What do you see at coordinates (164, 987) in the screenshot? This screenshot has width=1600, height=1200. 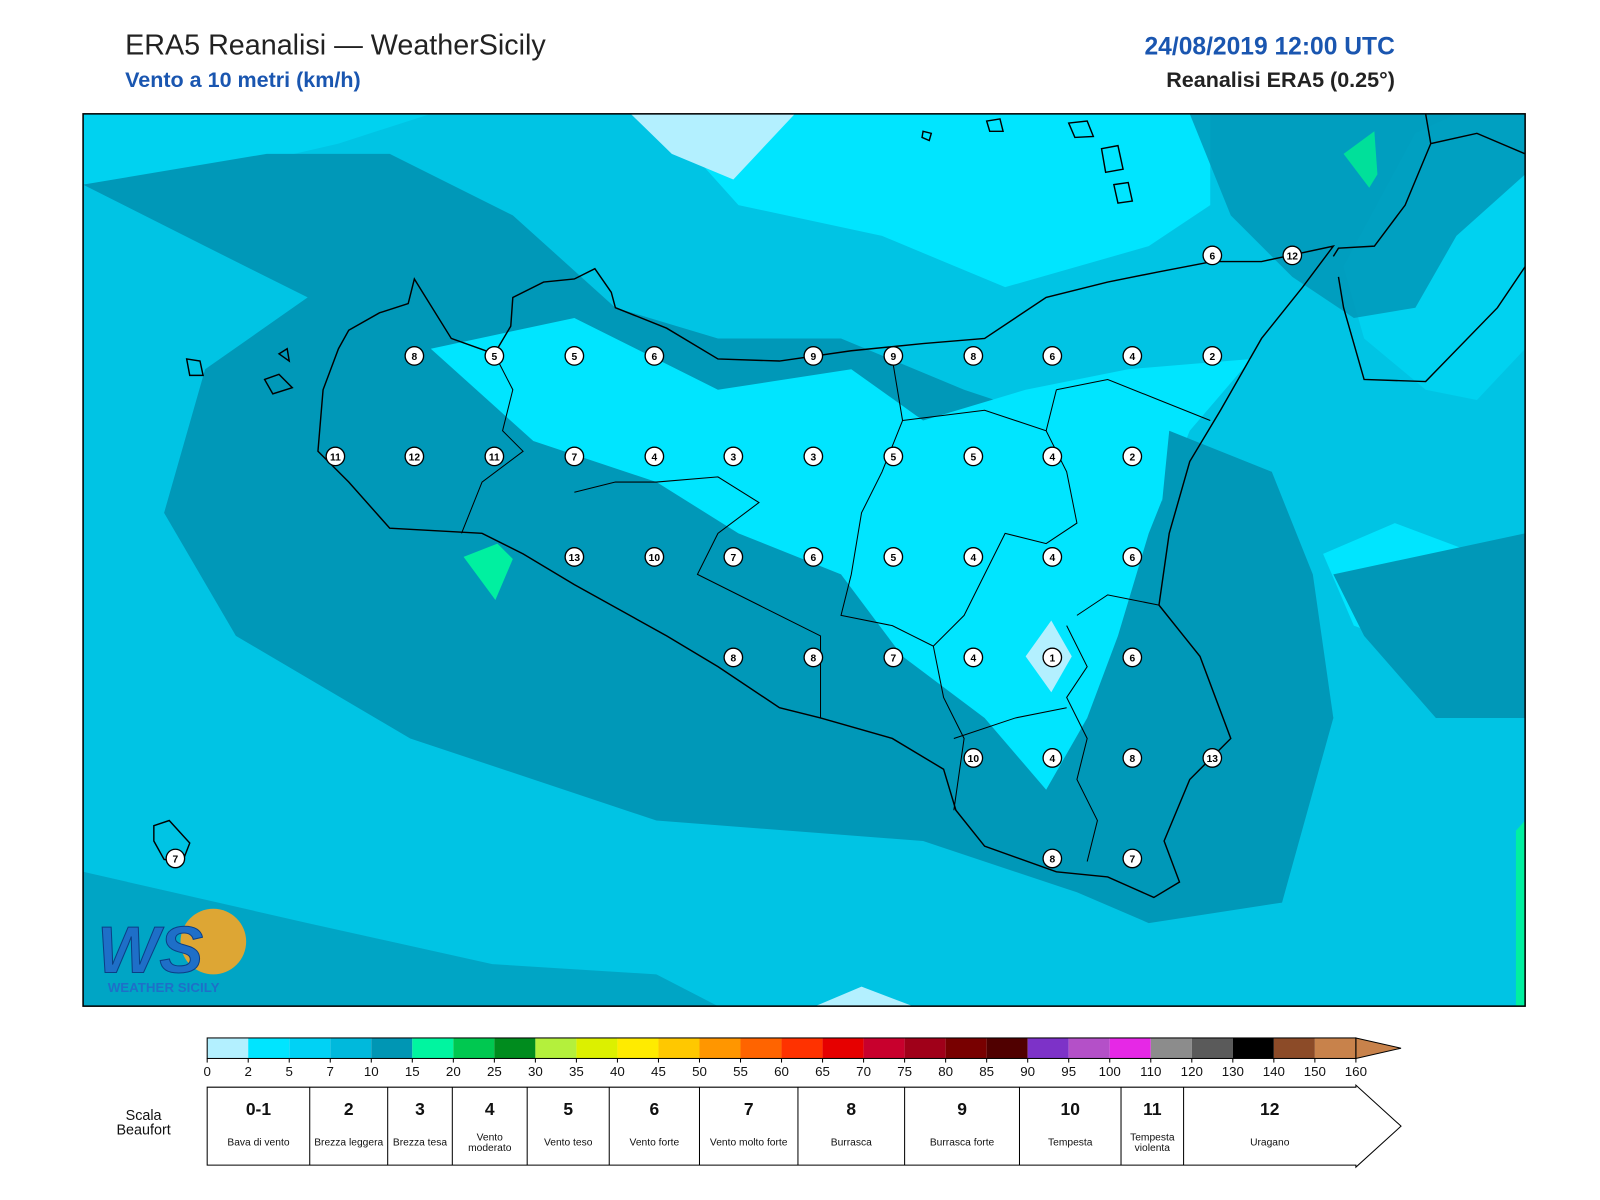 I see `logo-caption: WEATHER SICILY` at bounding box center [164, 987].